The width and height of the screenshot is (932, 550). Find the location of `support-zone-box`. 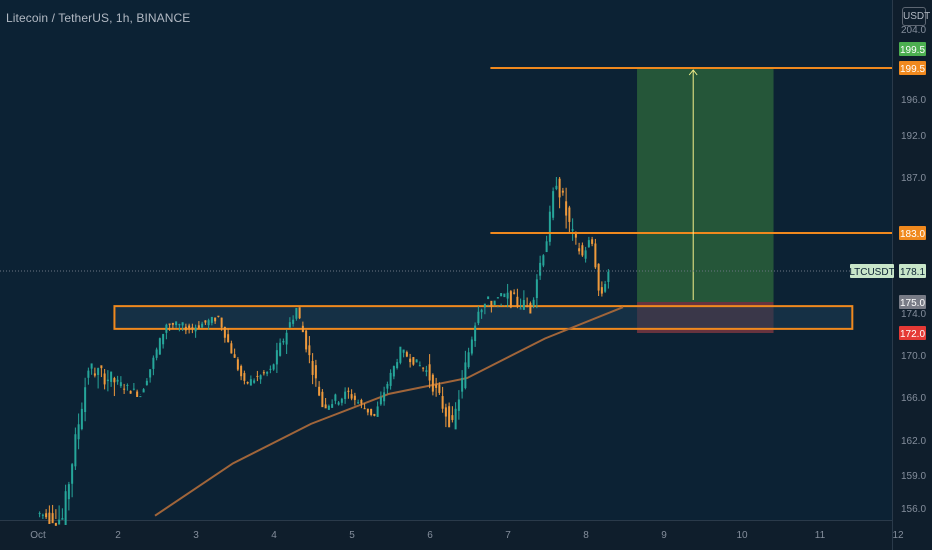

support-zone-box is located at coordinates (483, 317).